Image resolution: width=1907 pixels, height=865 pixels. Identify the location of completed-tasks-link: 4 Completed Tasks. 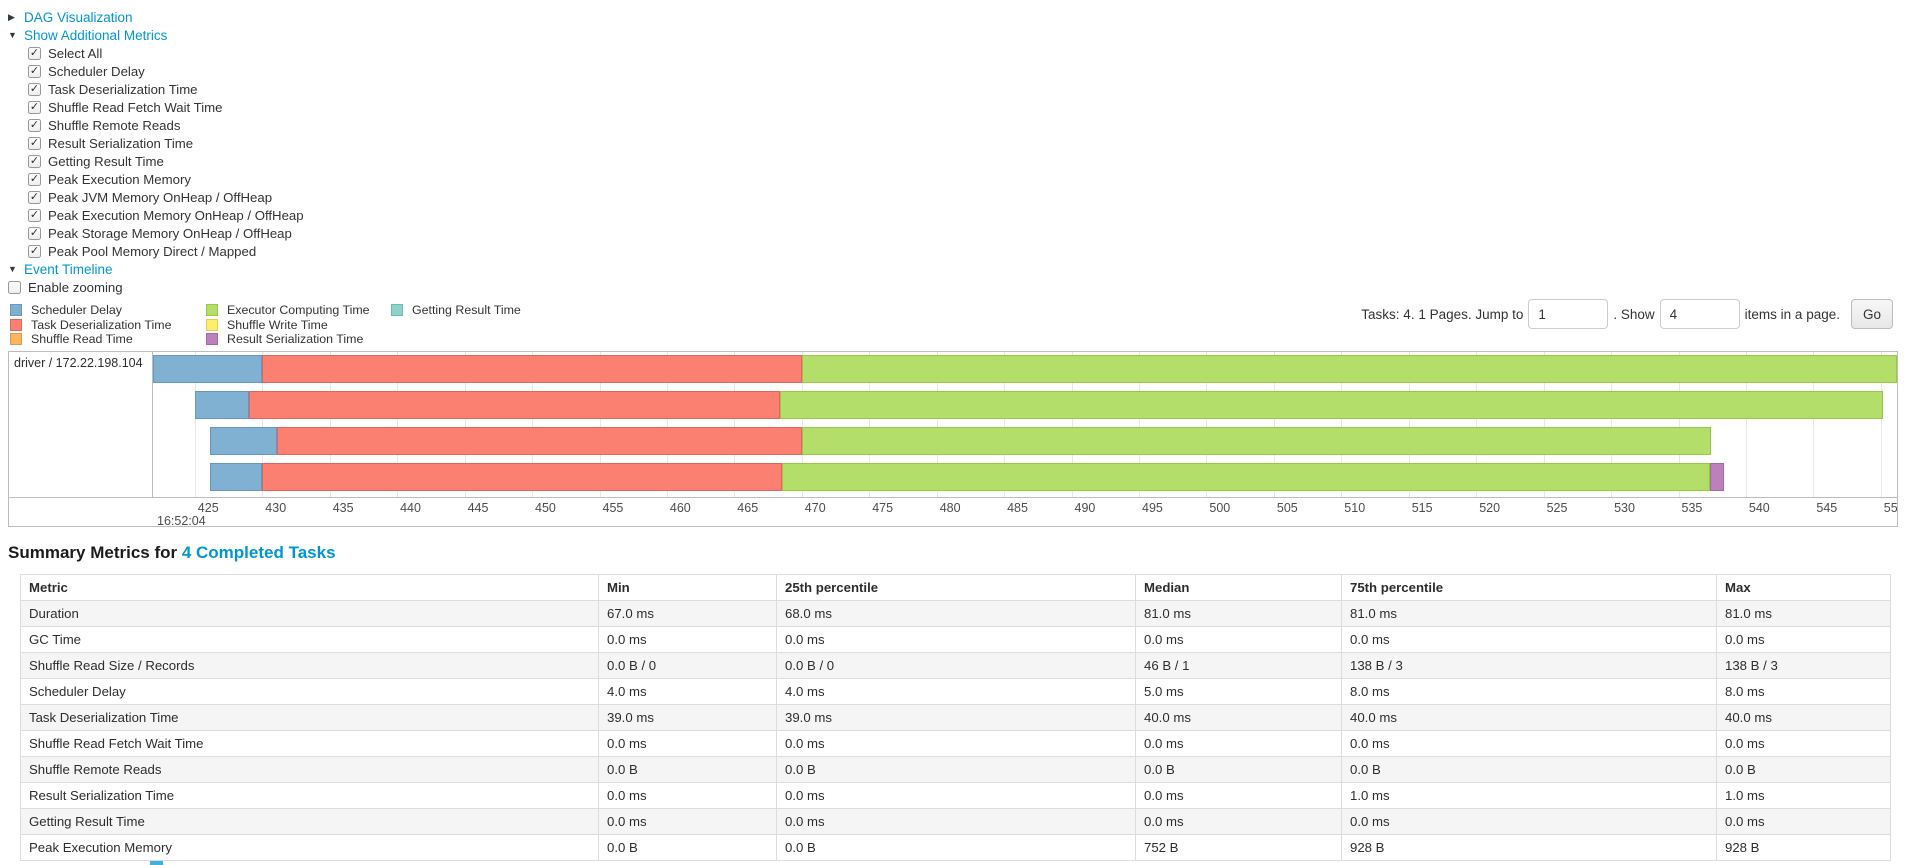
(258, 552).